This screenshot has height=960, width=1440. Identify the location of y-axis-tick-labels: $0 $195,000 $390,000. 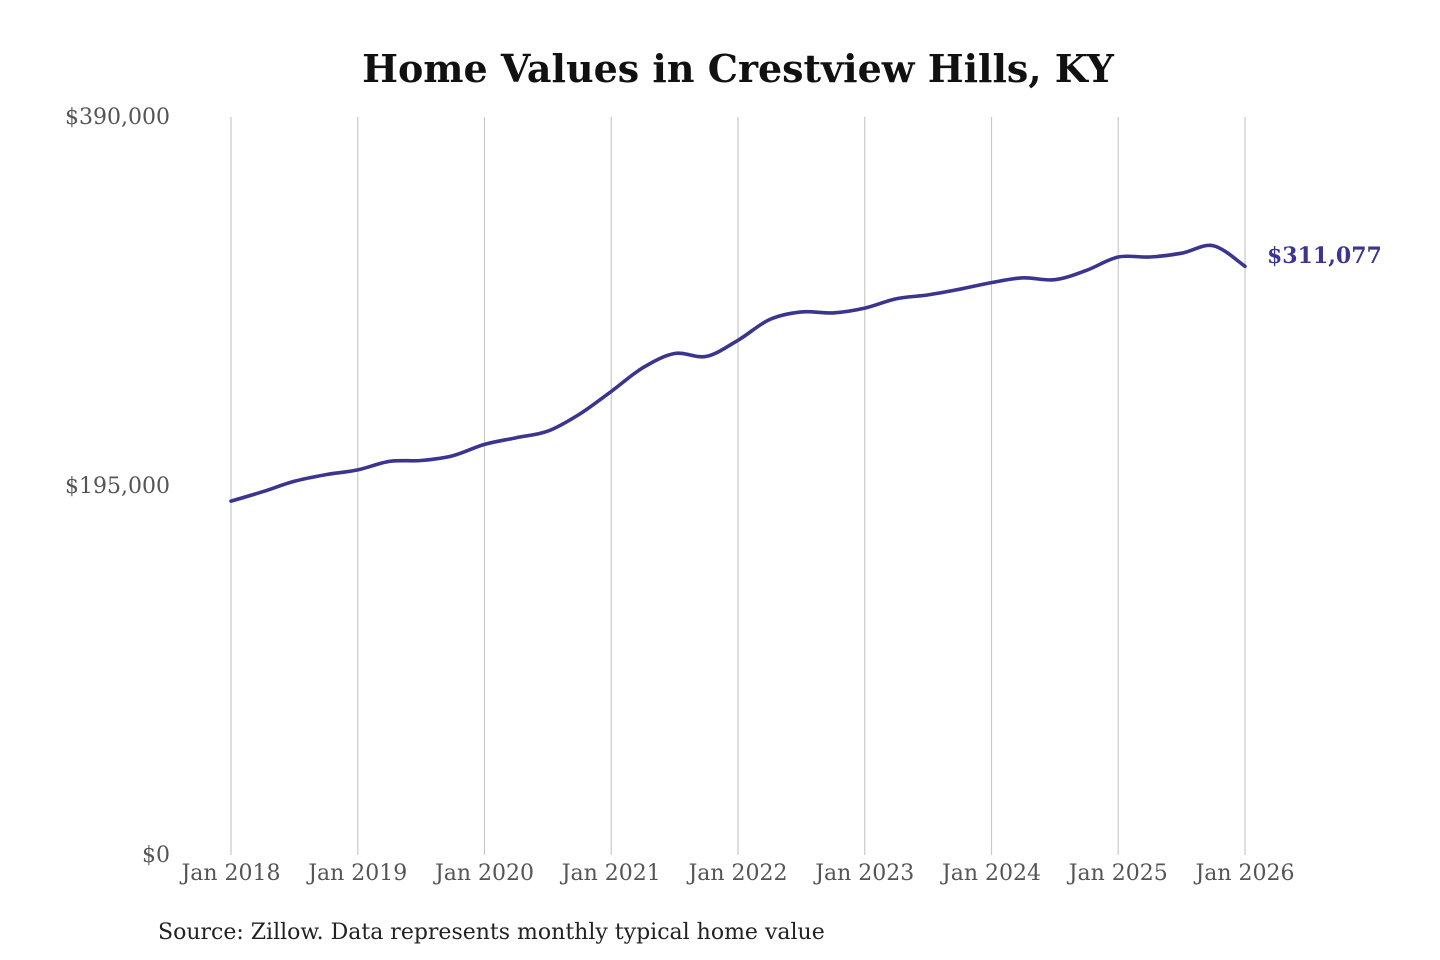
(117, 486).